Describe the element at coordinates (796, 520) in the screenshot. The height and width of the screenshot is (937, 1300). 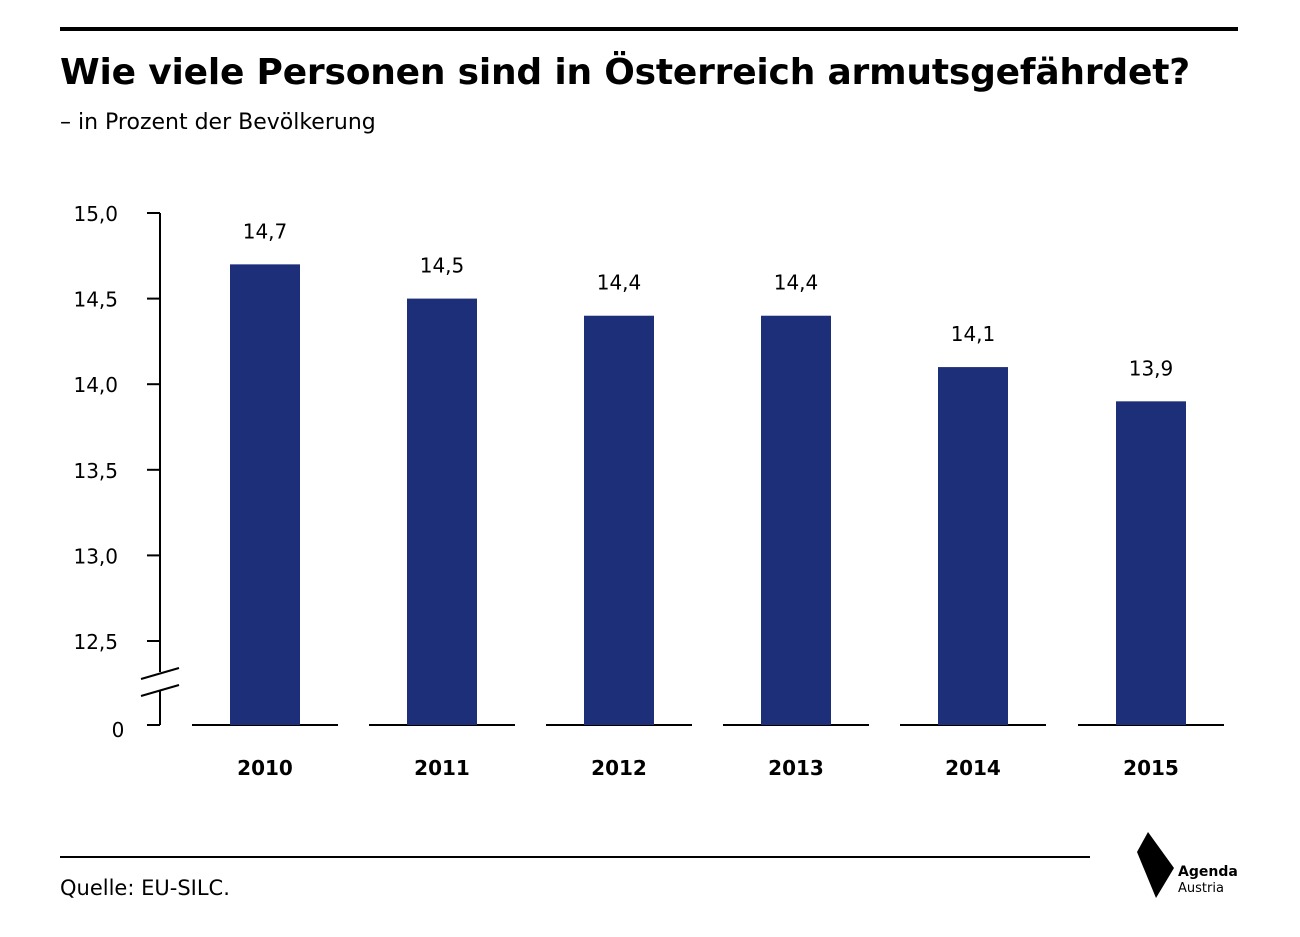
I see `bar-2013` at that location.